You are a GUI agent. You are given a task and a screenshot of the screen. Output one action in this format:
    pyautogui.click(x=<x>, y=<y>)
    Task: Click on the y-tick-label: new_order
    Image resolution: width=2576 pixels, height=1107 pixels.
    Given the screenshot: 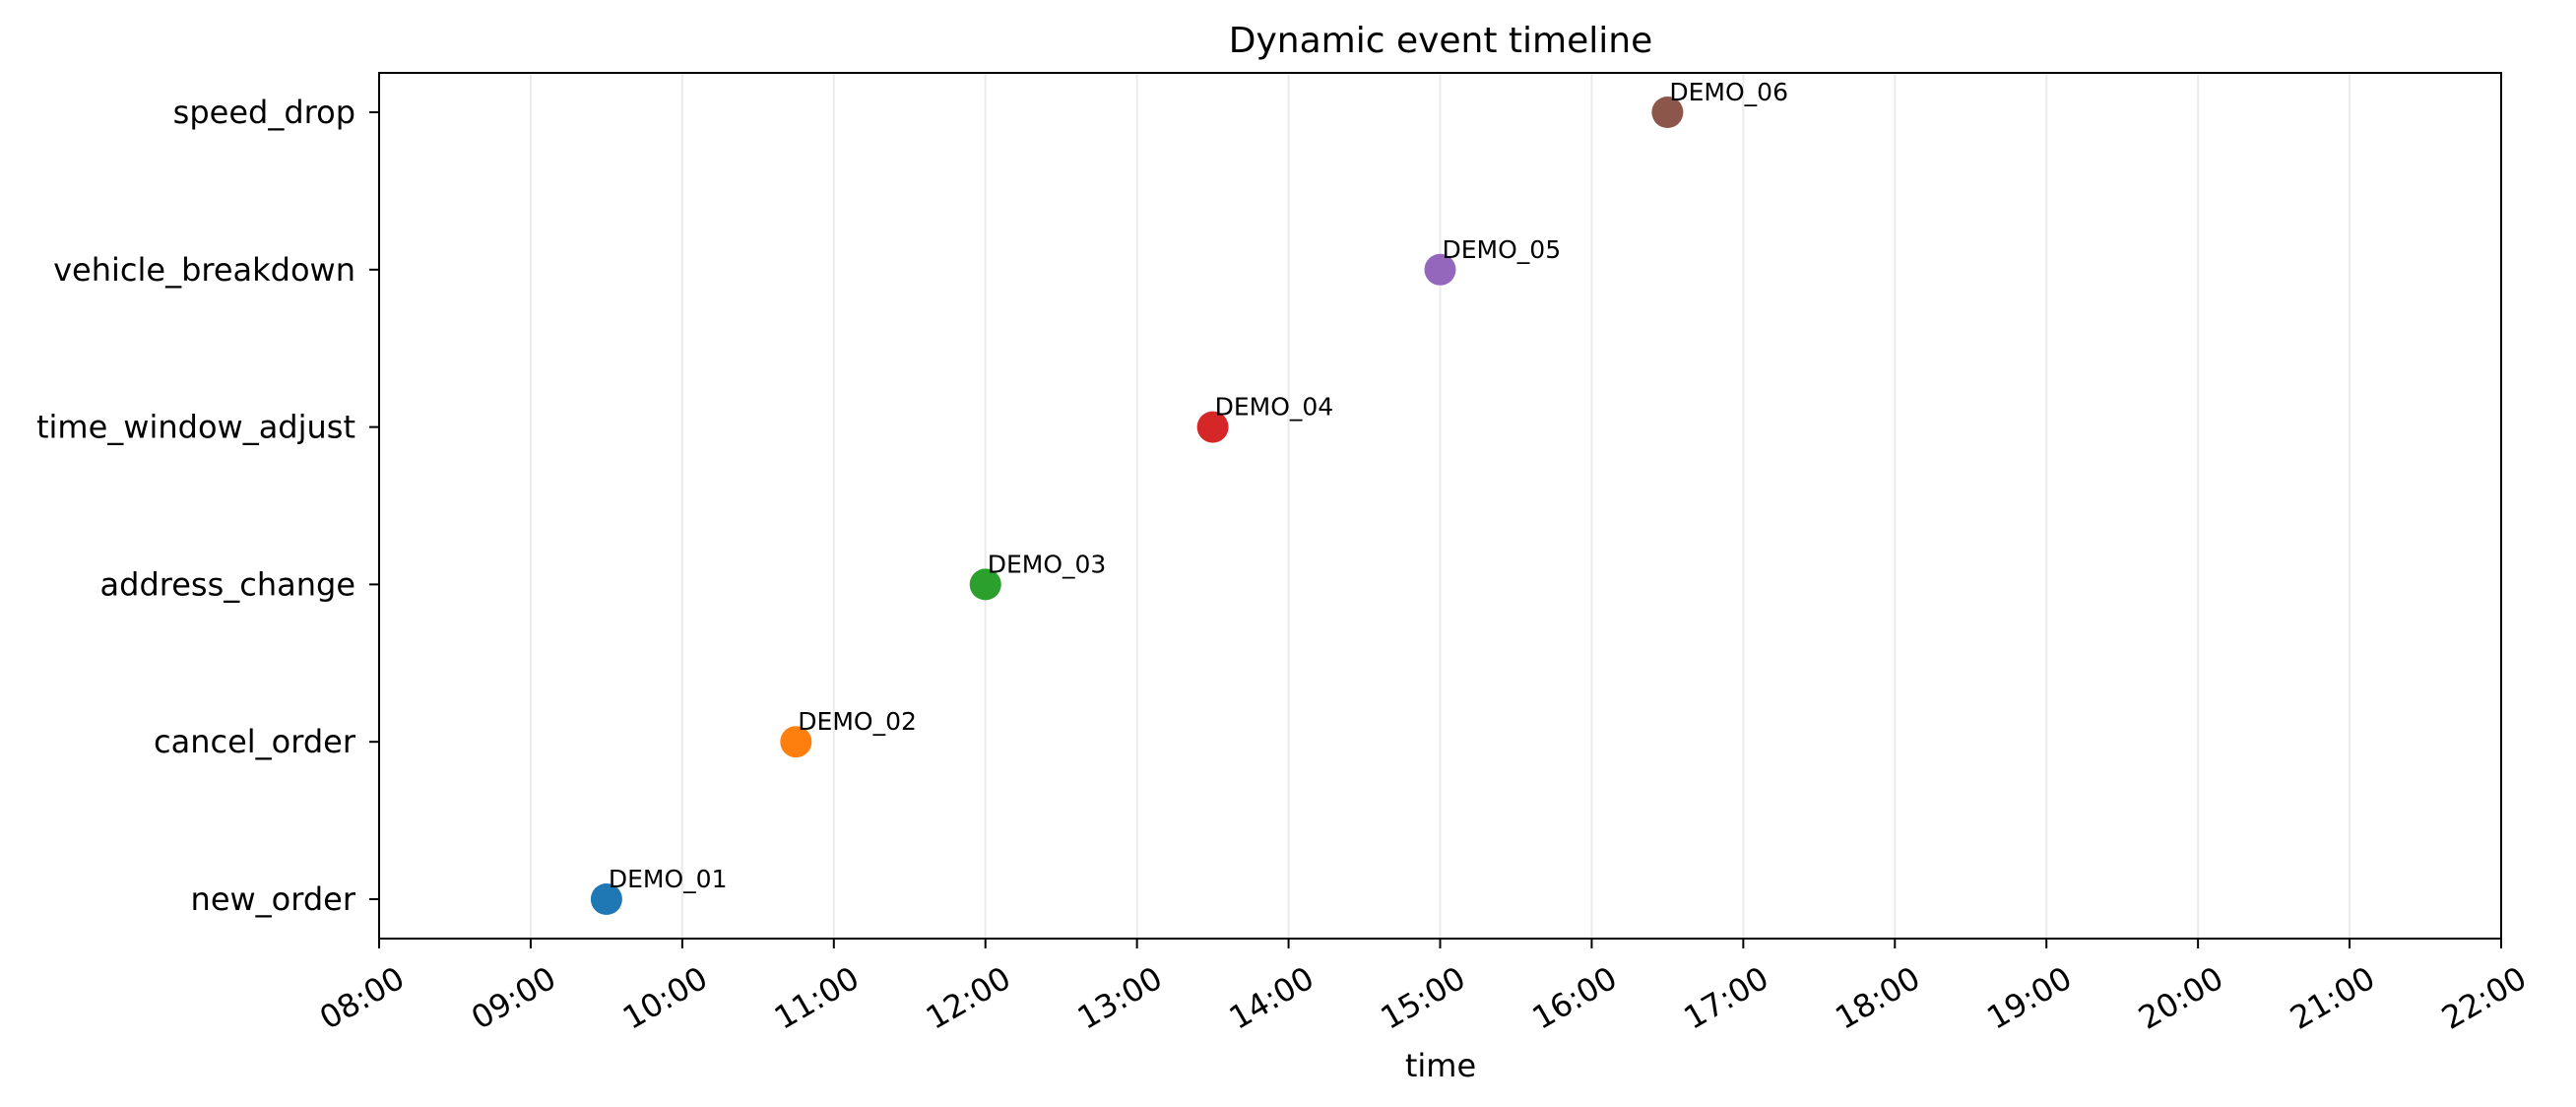 What is the action you would take?
    pyautogui.click(x=273, y=899)
    